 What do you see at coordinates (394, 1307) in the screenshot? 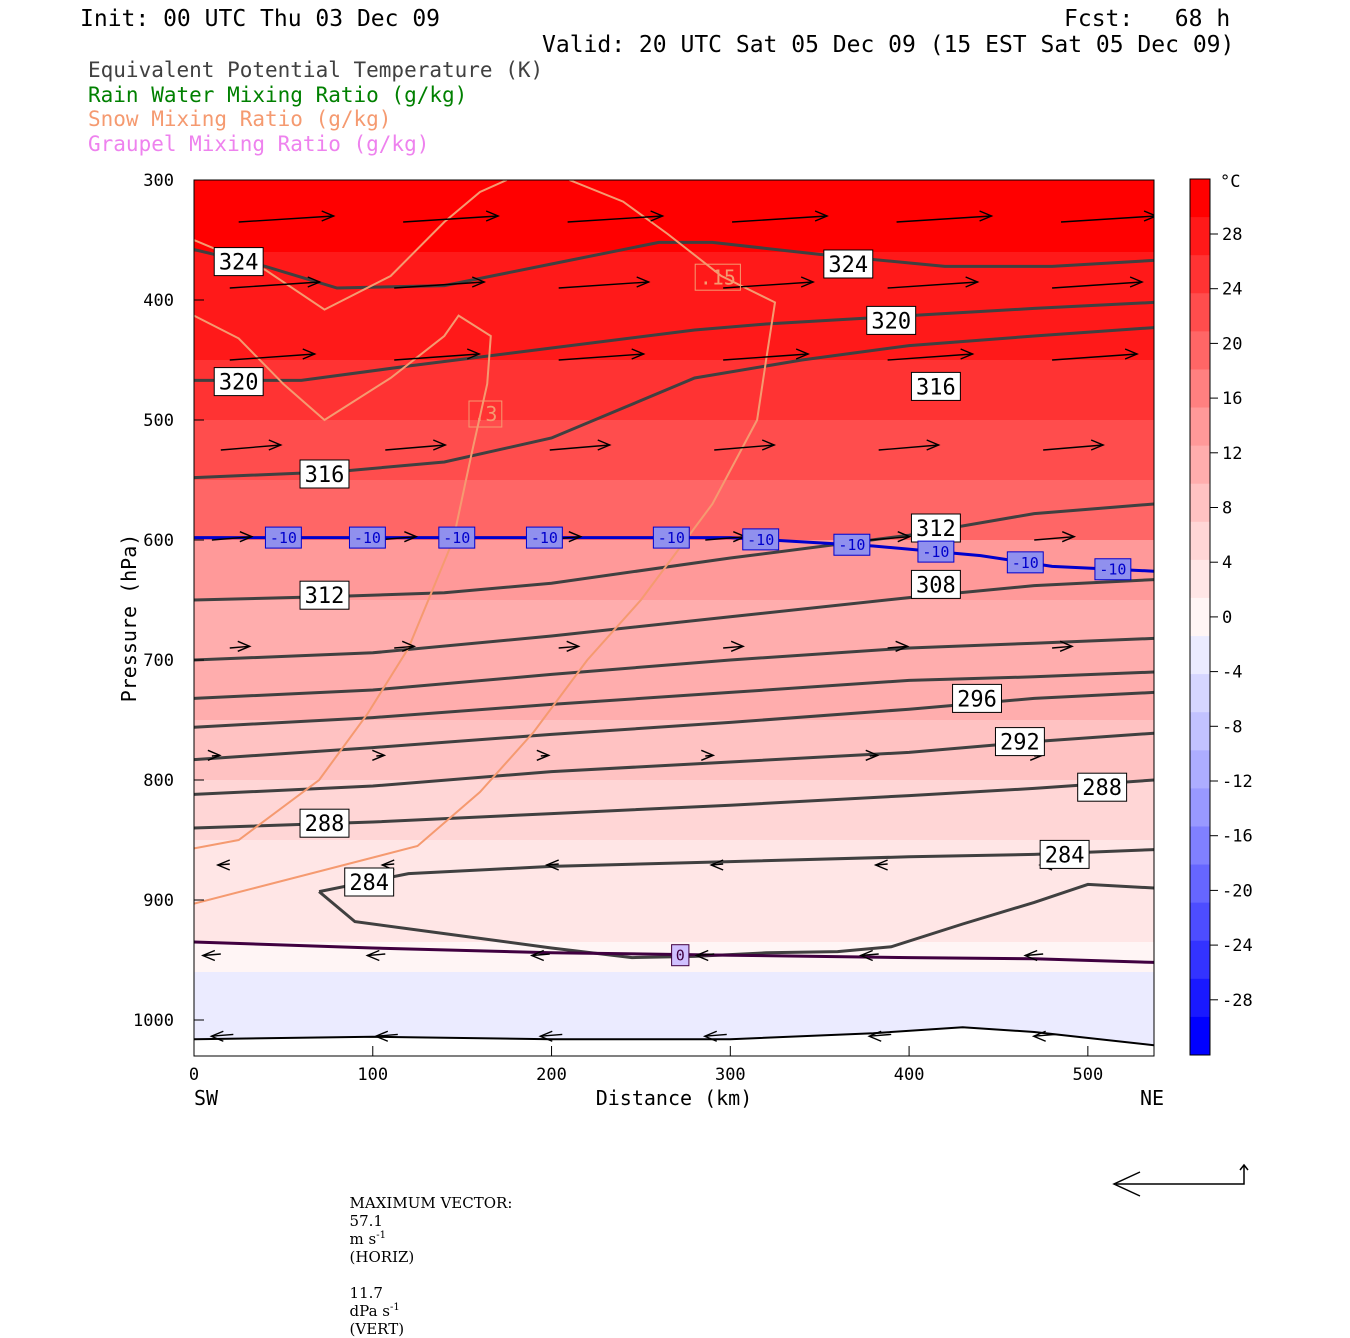
I see `max-vert-exp: -1` at bounding box center [394, 1307].